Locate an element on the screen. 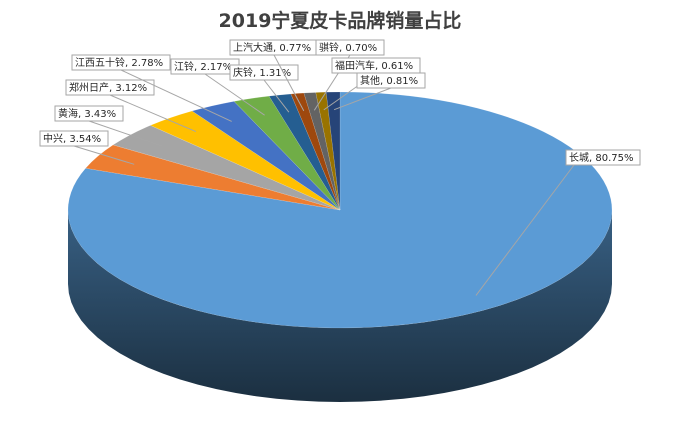 Image resolution: width=680 pixels, height=430 pixels. data-label: 上汽大通, 0.77% is located at coordinates (274, 75).